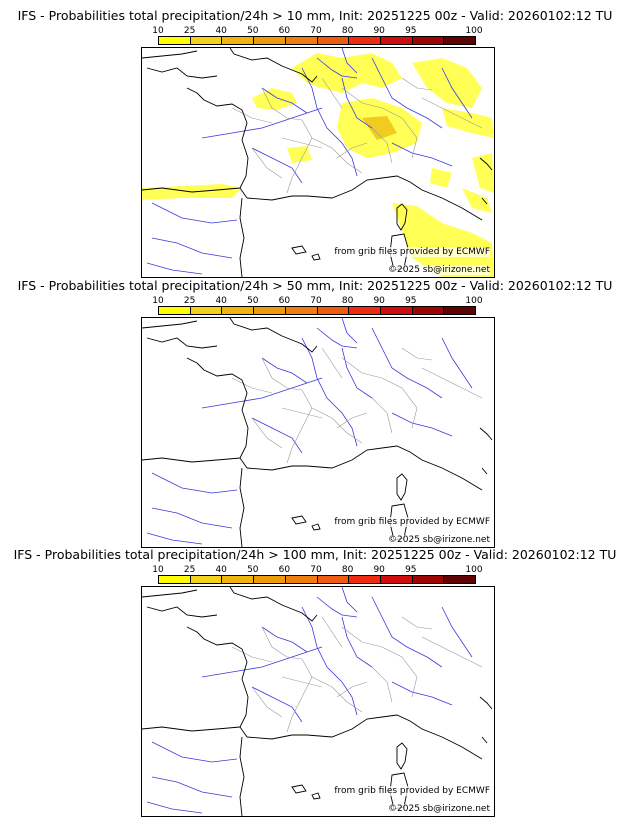 The width and height of the screenshot is (630, 828). Describe the element at coordinates (402, 487) in the screenshot. I see `corsica-coast` at that location.